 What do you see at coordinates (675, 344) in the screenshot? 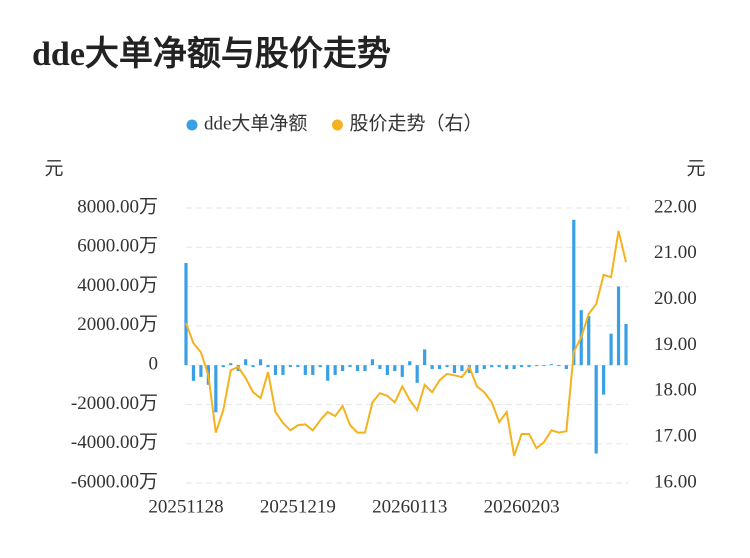
I see `y2-tick-label: 19.00` at bounding box center [675, 344].